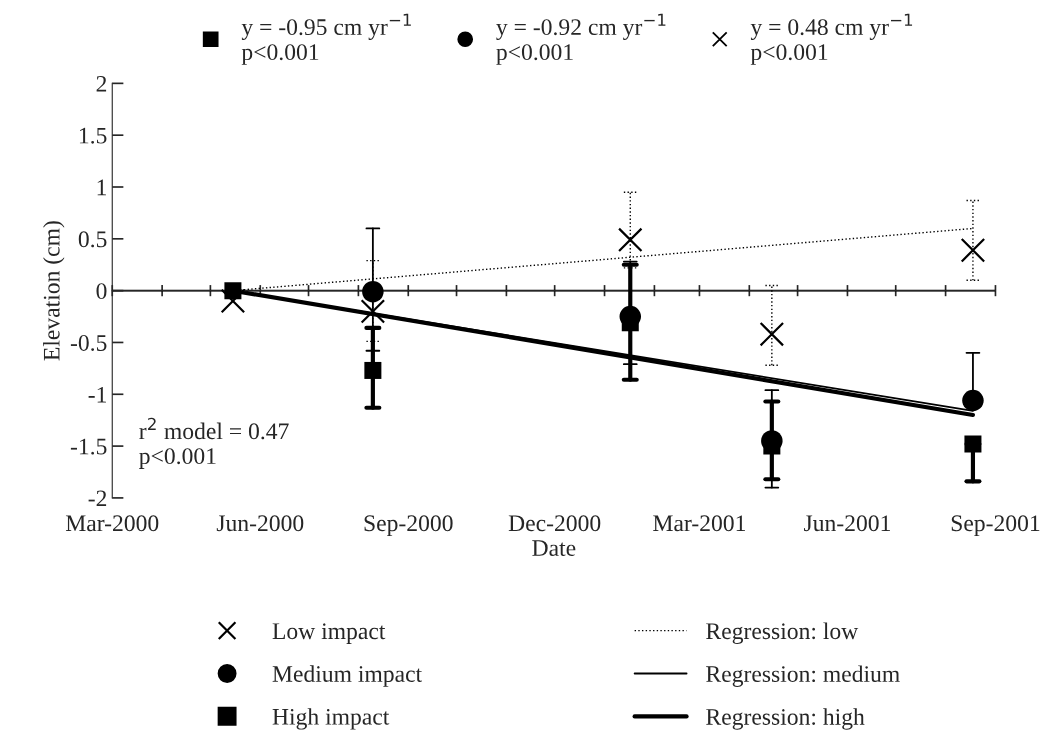  Describe the element at coordinates (54, 291) in the screenshot. I see `y-axis-title: Elevation (cm)` at that location.